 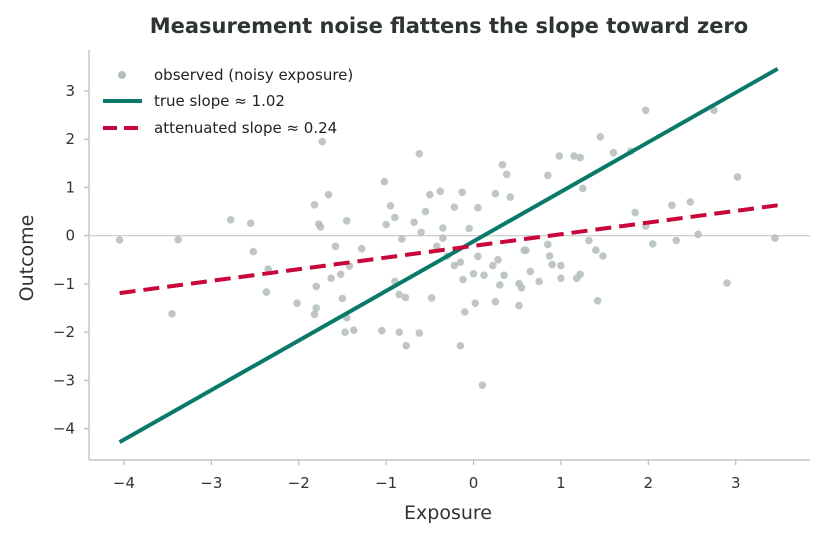 What do you see at coordinates (474, 483) in the screenshot?
I see `x-tick-label: 0` at bounding box center [474, 483].